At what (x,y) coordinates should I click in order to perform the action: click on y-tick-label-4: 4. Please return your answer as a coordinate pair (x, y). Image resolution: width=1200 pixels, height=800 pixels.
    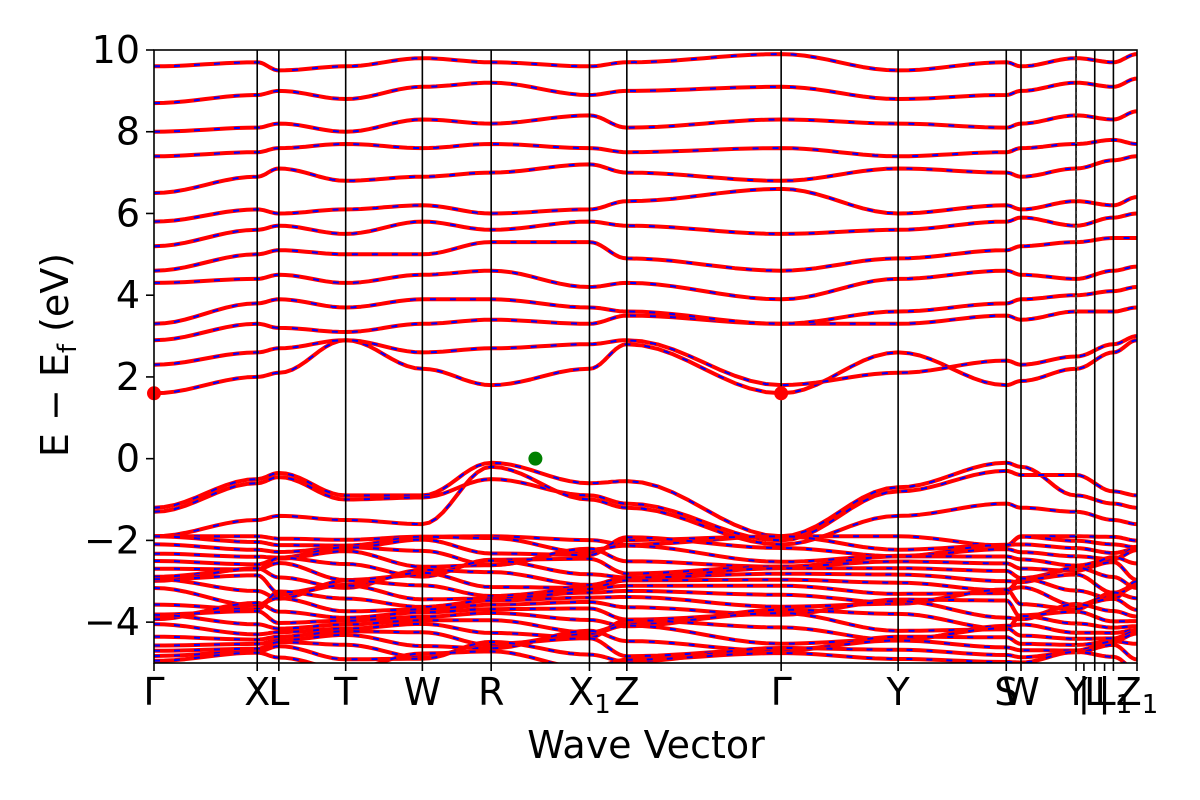
    Looking at the image, I should click on (128, 295).